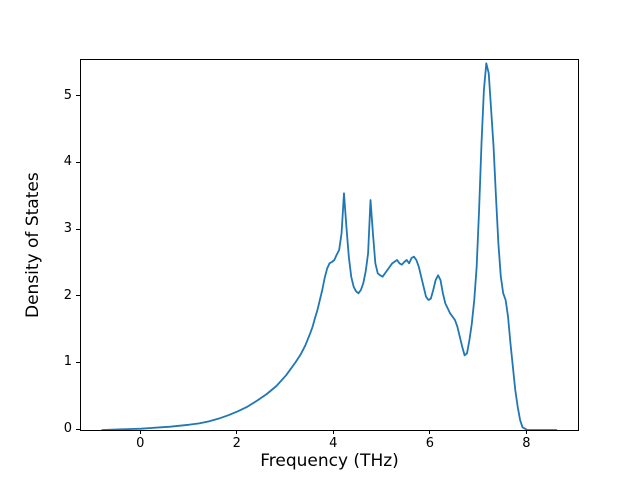  Describe the element at coordinates (33, 245) in the screenshot. I see `y-axis-label: Density of States` at that location.